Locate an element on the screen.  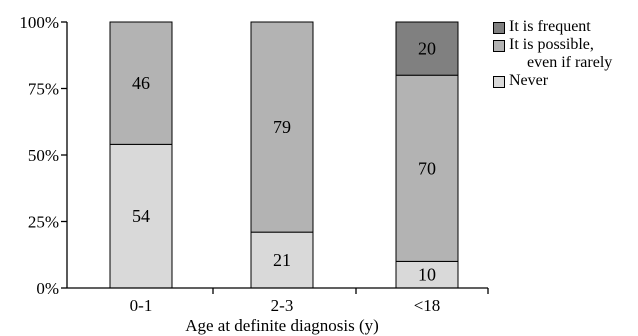
data-label: 79 is located at coordinates (282, 127).